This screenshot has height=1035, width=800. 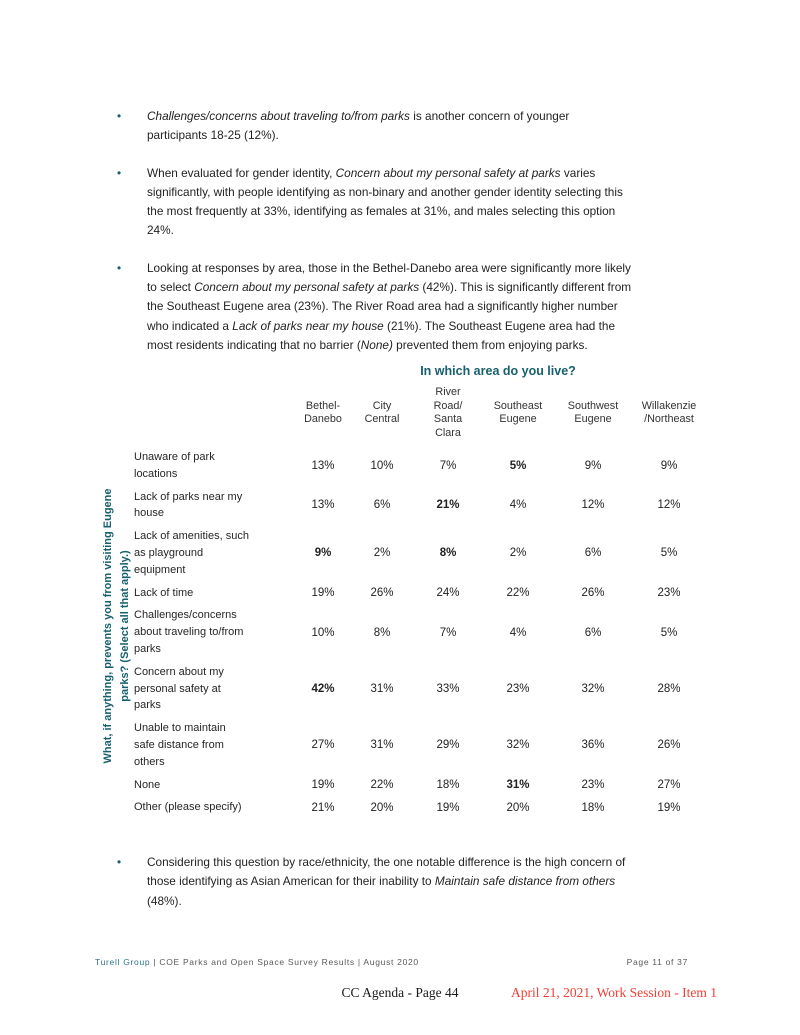 I want to click on table-row: Other (please specify) 21% 20% 19% 20% 18% 19%, so click(x=422, y=807).